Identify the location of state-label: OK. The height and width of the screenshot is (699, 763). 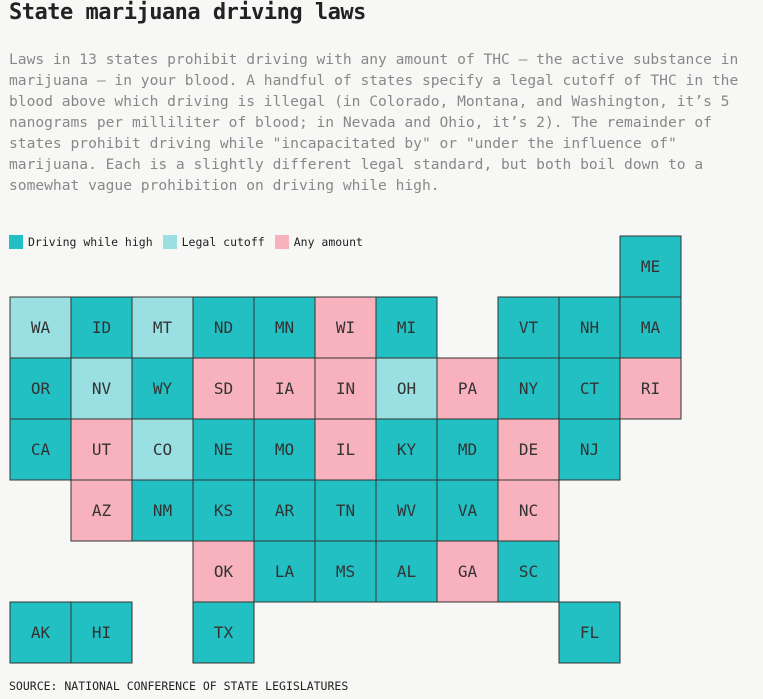
(224, 571).